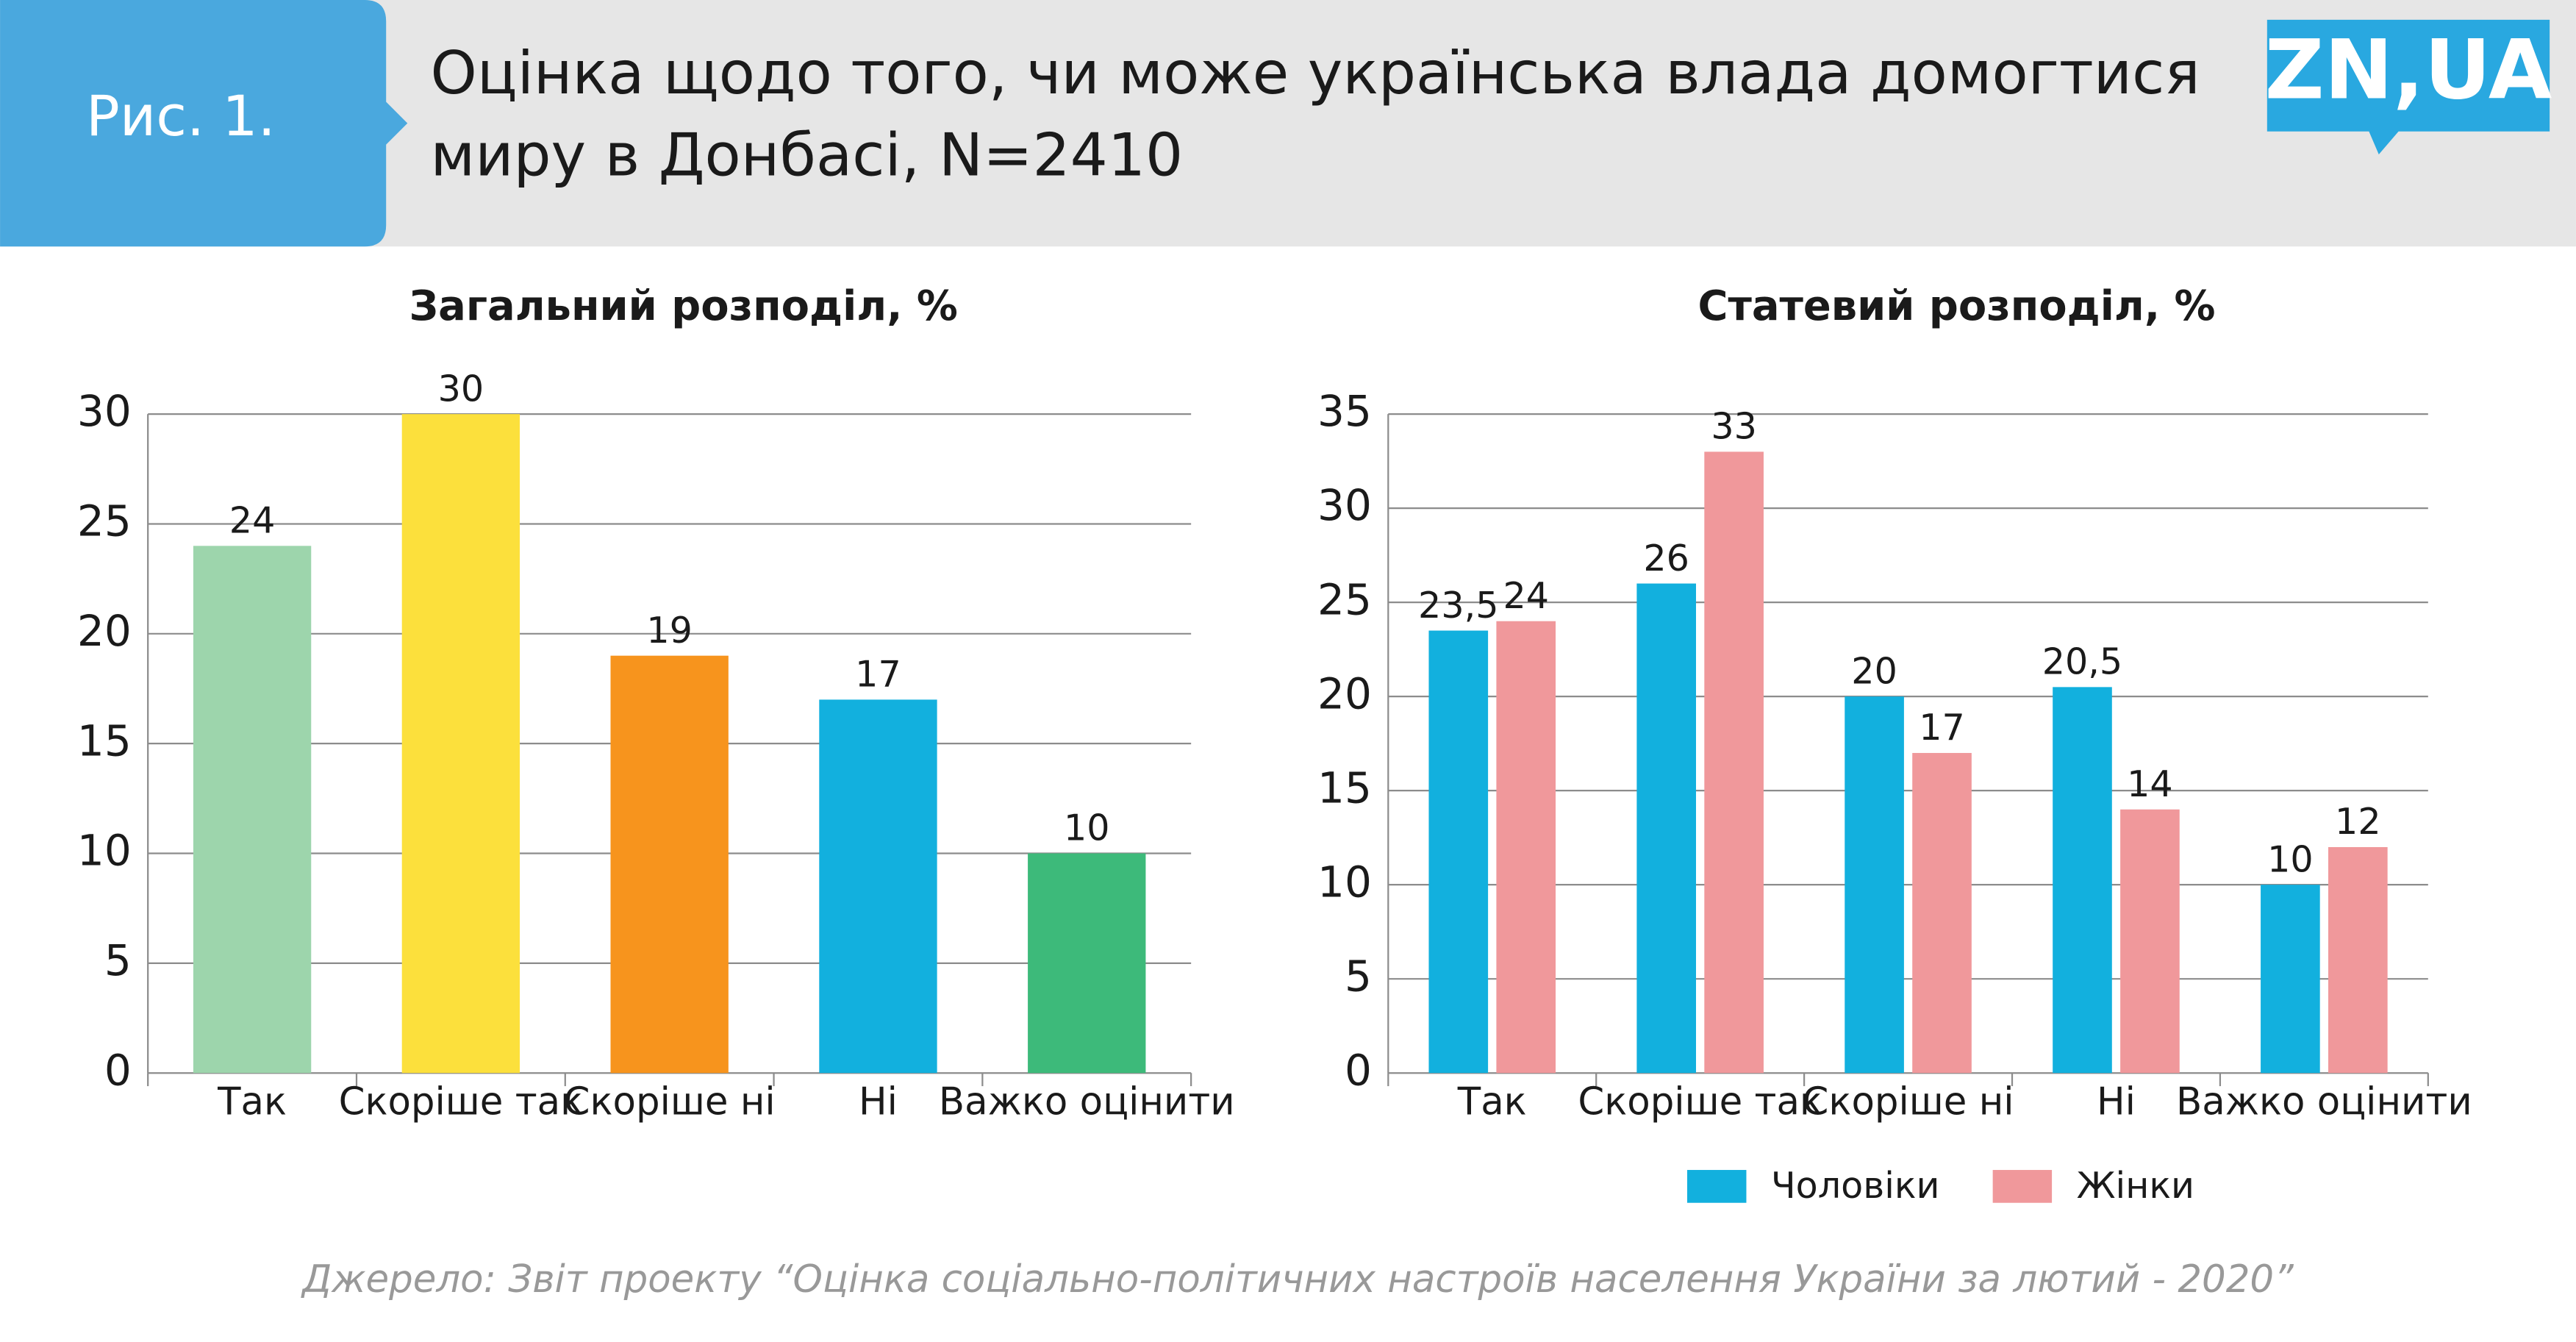 This screenshot has height=1342, width=2576. Describe the element at coordinates (2135, 1185) in the screenshot. I see `legend-label: Жінки` at that location.